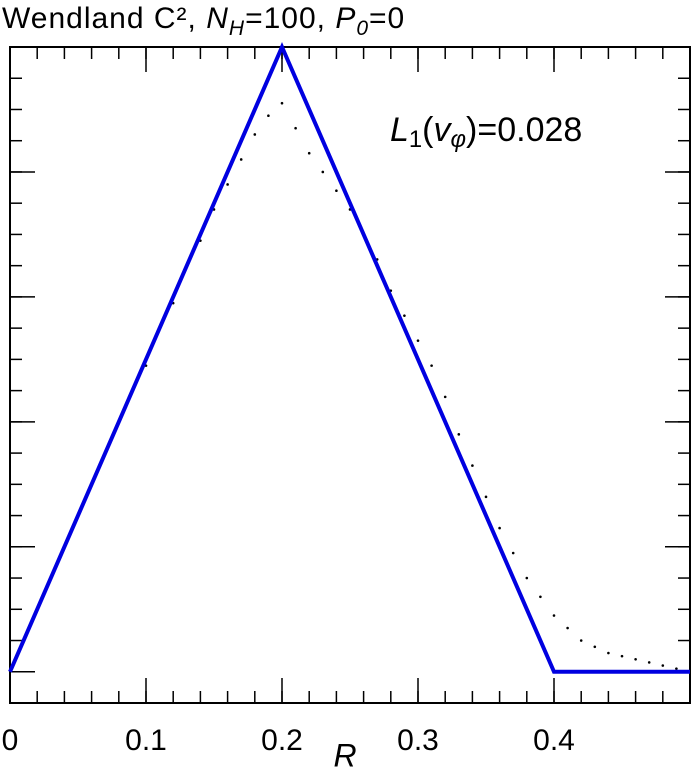 The image size is (691, 775). What do you see at coordinates (415, 139) in the screenshot?
I see `text-part: 1` at bounding box center [415, 139].